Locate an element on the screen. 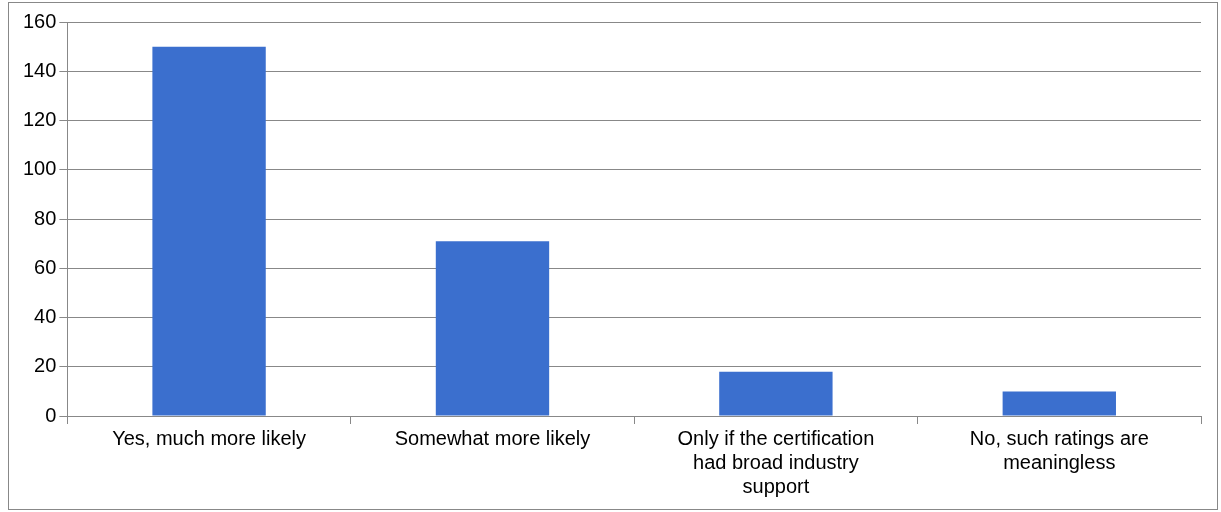 This screenshot has height=512, width=1221. y-tick-label: 140 is located at coordinates (39, 69).